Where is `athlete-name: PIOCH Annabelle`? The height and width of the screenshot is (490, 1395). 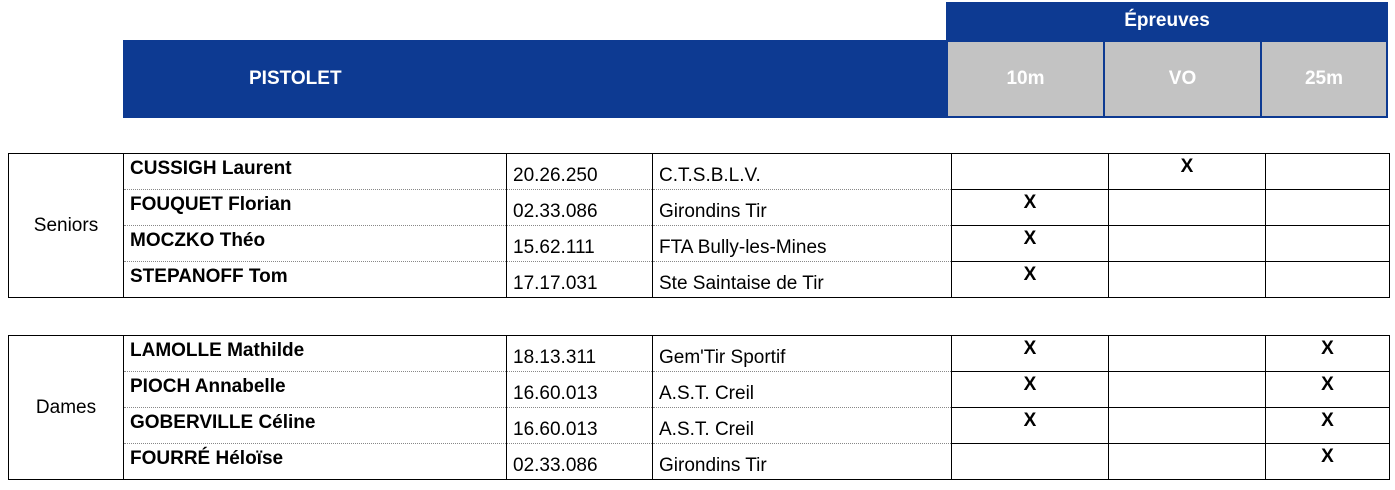 athlete-name: PIOCH Annabelle is located at coordinates (315, 389).